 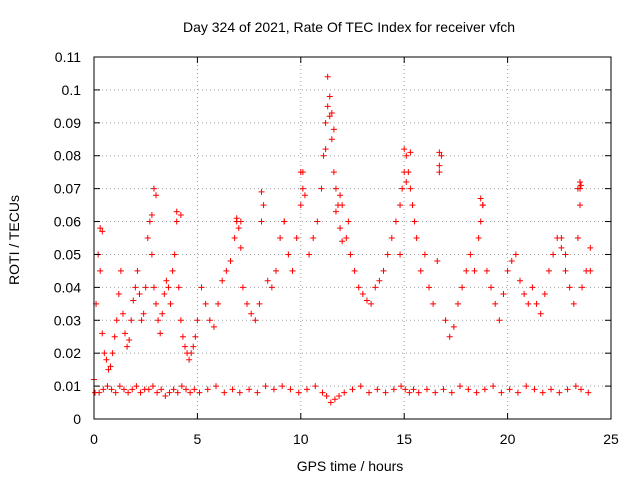 I want to click on y-tick-label: 0.03, so click(x=67, y=320).